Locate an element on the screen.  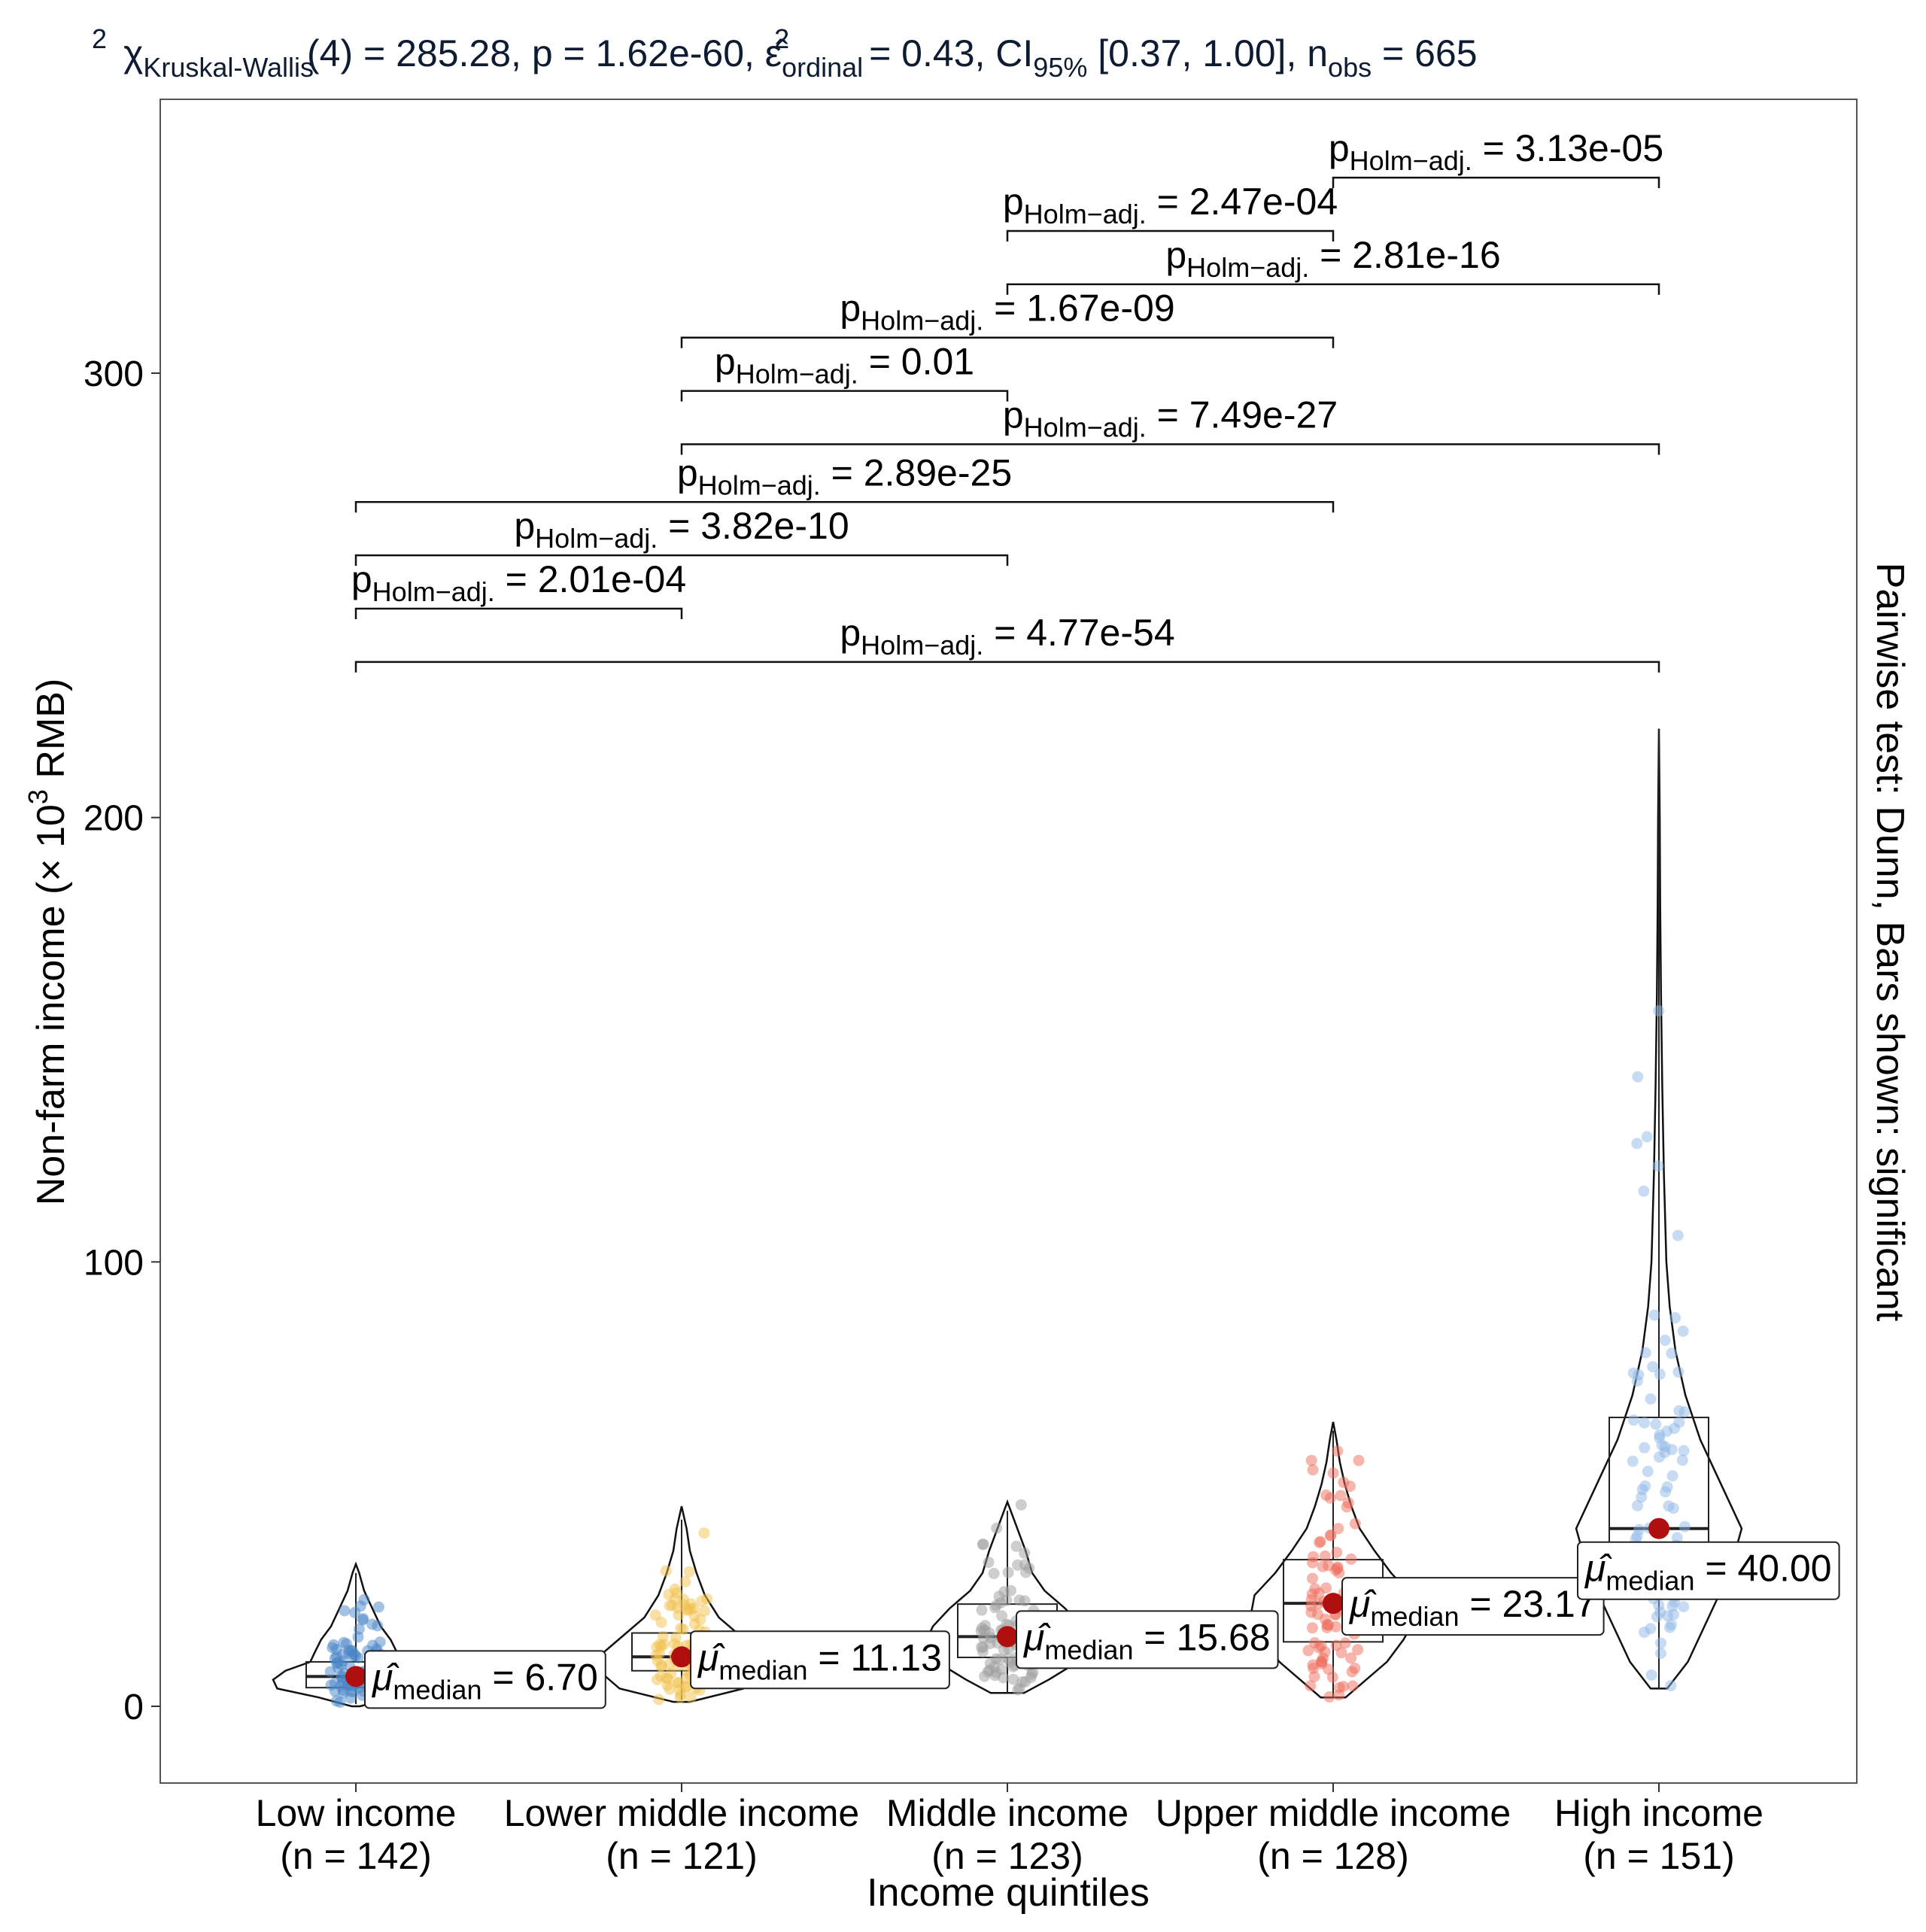
median-label-1: μ̂median = 11.13 is located at coordinates (820, 1660).